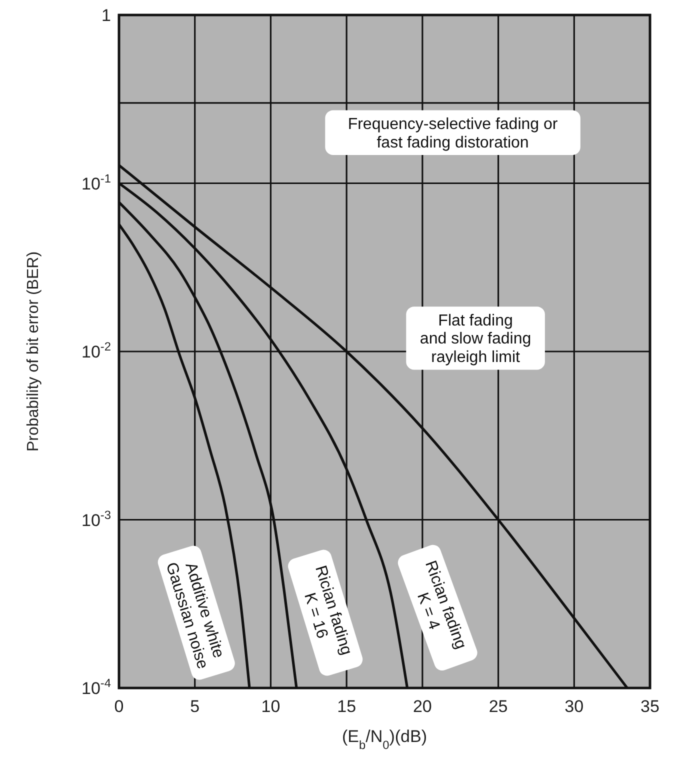  I want to click on x-tick-label: 30, so click(574, 706).